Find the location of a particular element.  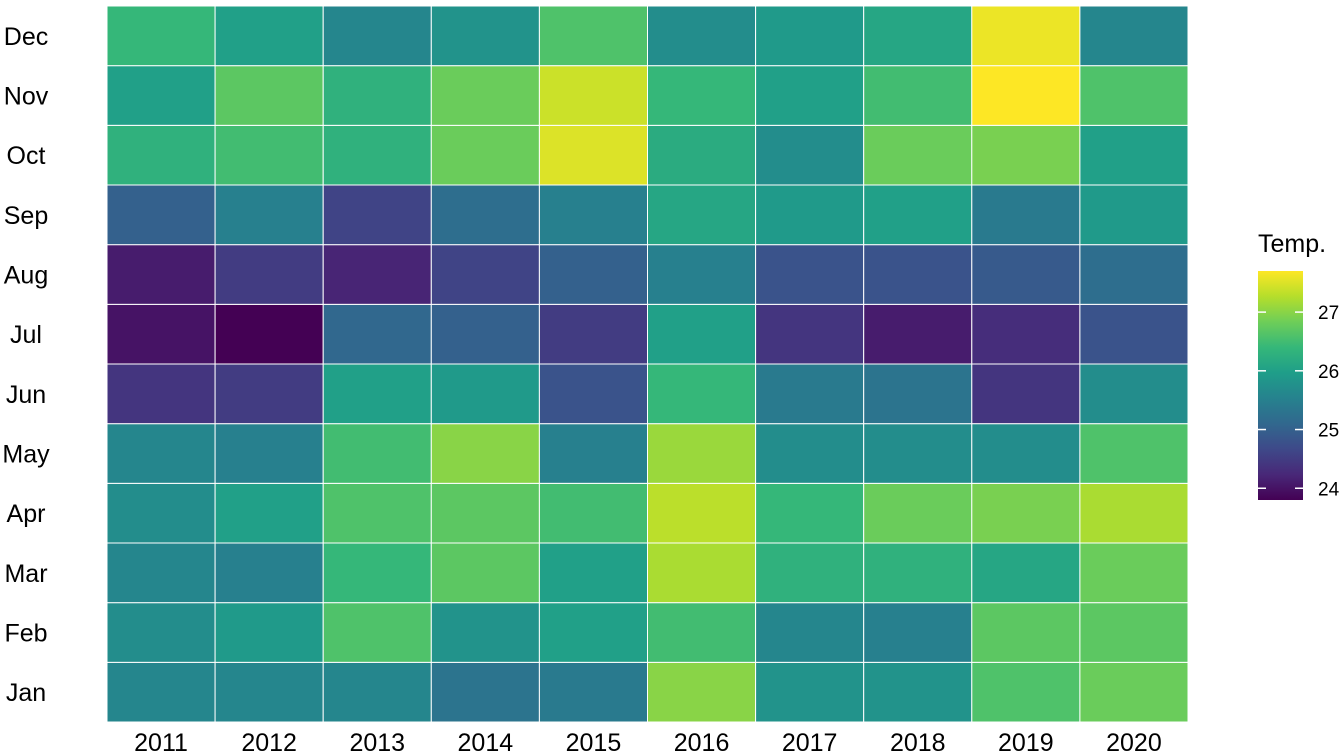

y-tick-label-aug: Aug is located at coordinates (26, 276).